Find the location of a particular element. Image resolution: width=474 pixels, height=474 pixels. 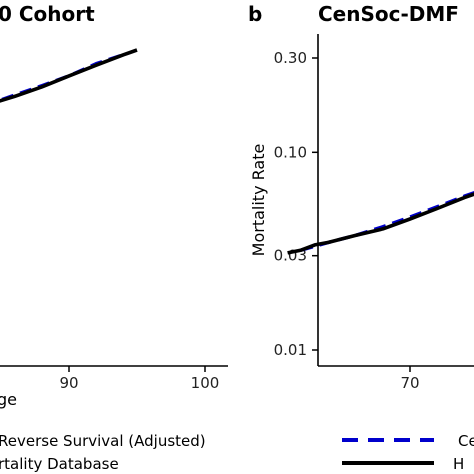

panel-a-x-tick-label: 90 is located at coordinates (68, 383).